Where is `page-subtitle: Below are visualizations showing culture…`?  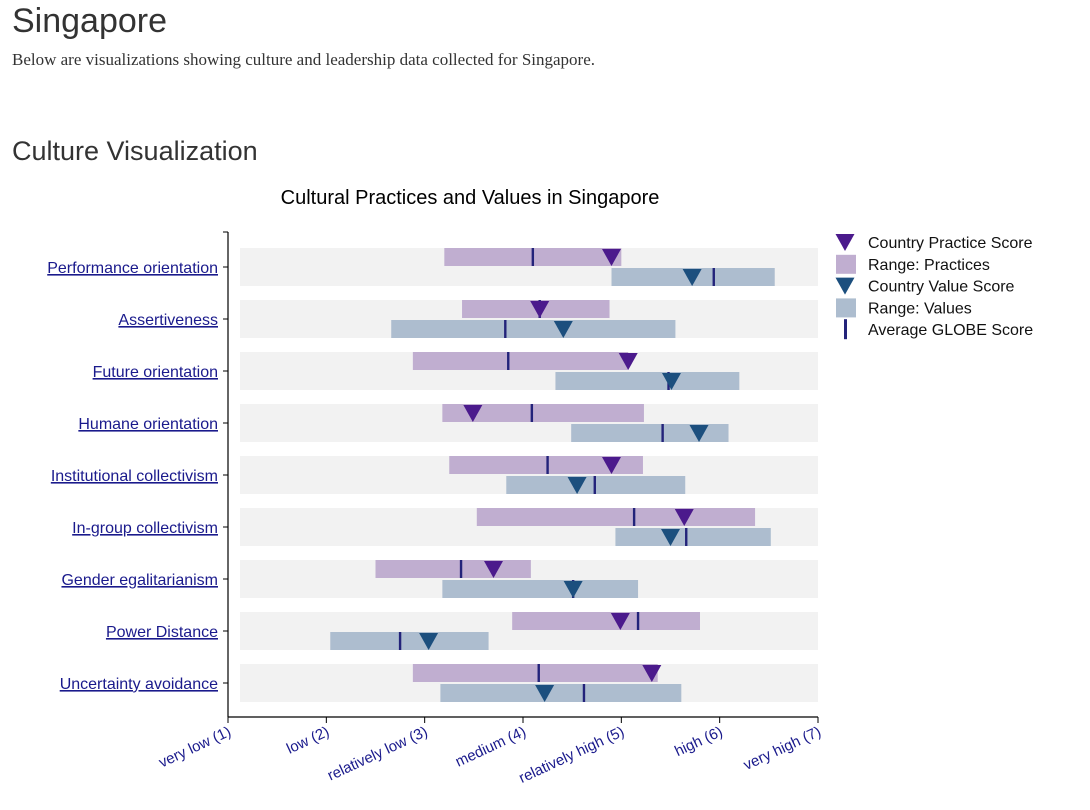
page-subtitle: Below are visualizations showing culture… is located at coordinates (304, 59).